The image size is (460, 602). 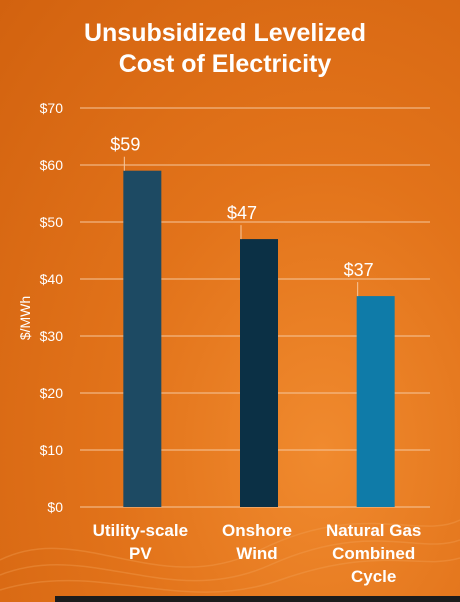 What do you see at coordinates (52, 393) in the screenshot?
I see `y-tick-label: $20` at bounding box center [52, 393].